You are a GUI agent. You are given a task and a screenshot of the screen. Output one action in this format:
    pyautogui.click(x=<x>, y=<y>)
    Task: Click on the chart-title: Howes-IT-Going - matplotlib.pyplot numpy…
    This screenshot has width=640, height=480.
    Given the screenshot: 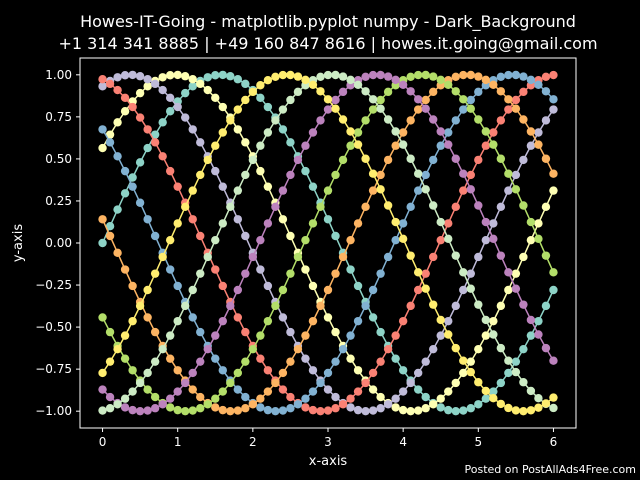 What is the action you would take?
    pyautogui.click(x=328, y=22)
    